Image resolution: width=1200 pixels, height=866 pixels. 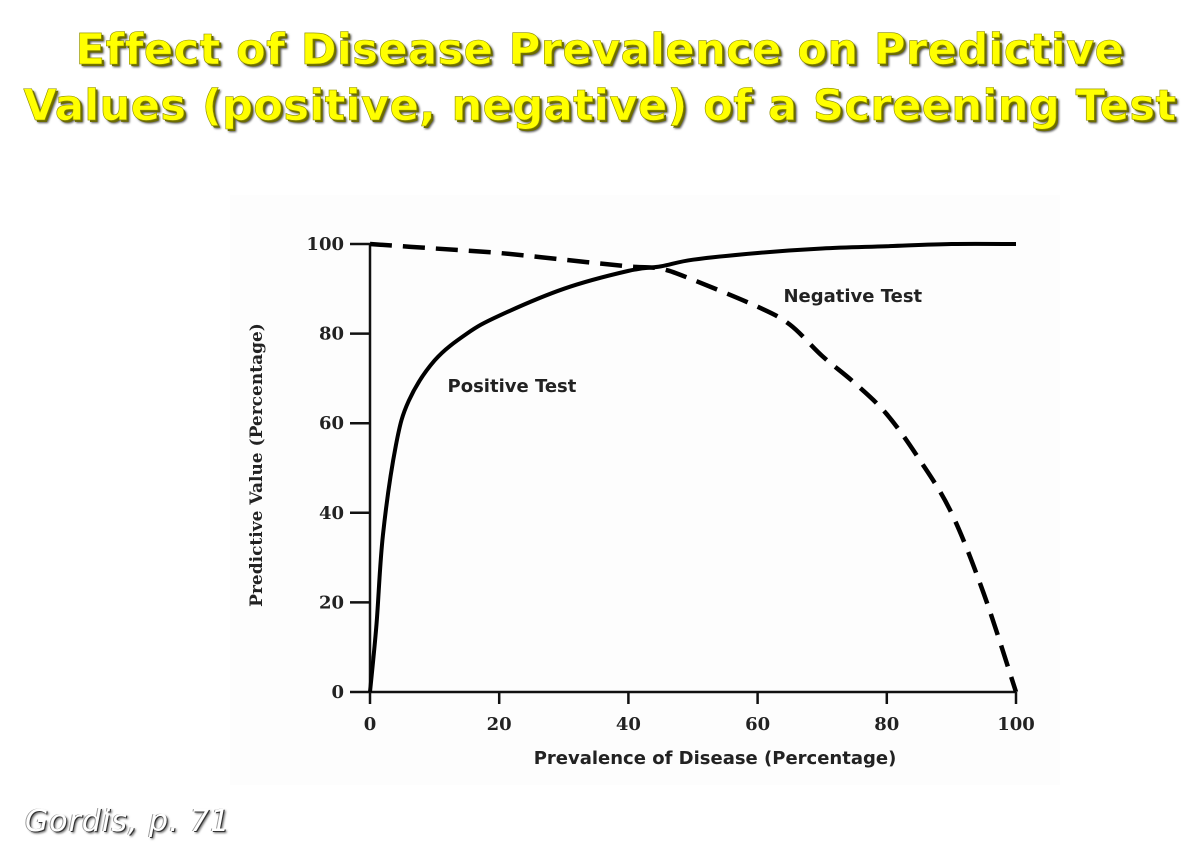 I want to click on chart-annotations: Positive Test Negative Test, so click(x=685, y=341).